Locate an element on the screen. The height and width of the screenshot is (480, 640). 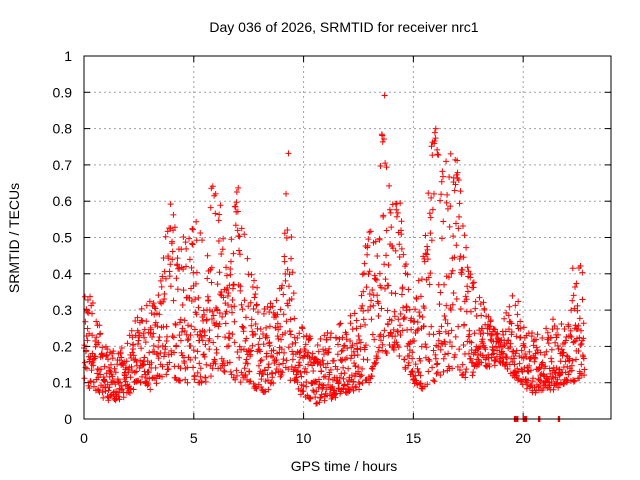
y-tick-label: 0.6 is located at coordinates (63, 201).